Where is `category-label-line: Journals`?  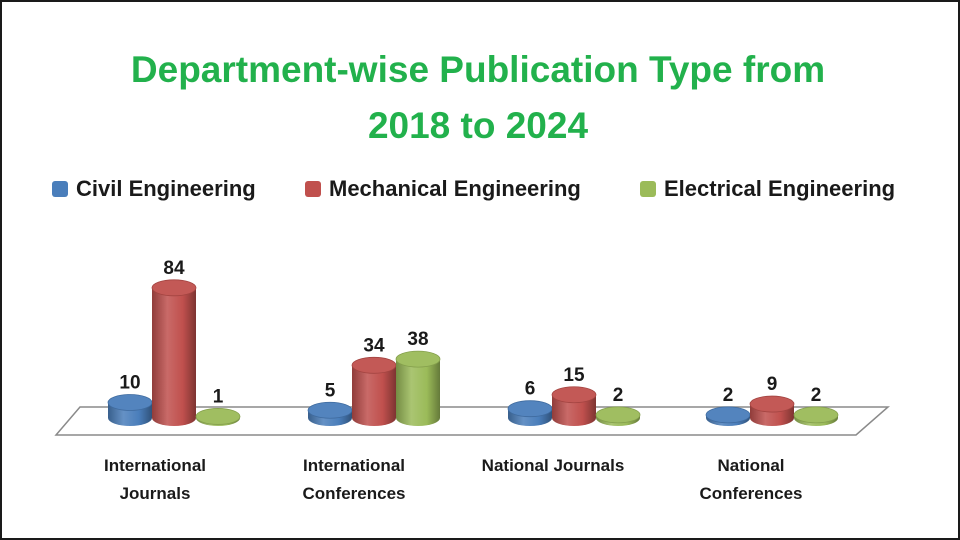
category-label-line: Journals is located at coordinates (155, 493).